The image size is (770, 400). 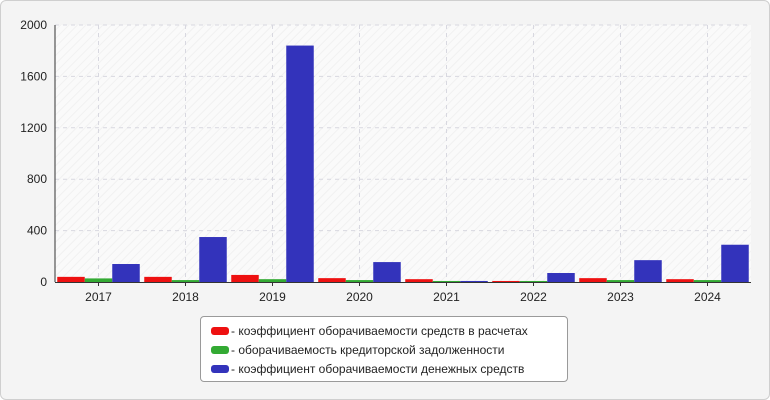 What do you see at coordinates (446, 297) in the screenshot?
I see `x-tick-label: 2021` at bounding box center [446, 297].